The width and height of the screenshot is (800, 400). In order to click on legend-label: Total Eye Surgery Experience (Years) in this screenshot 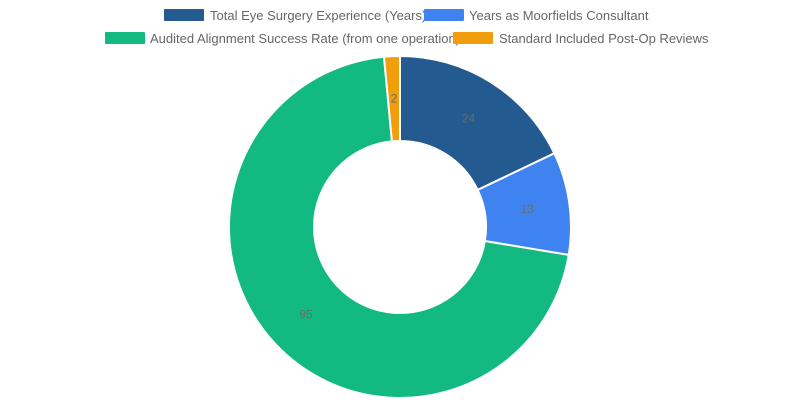, I will do `click(318, 15)`.